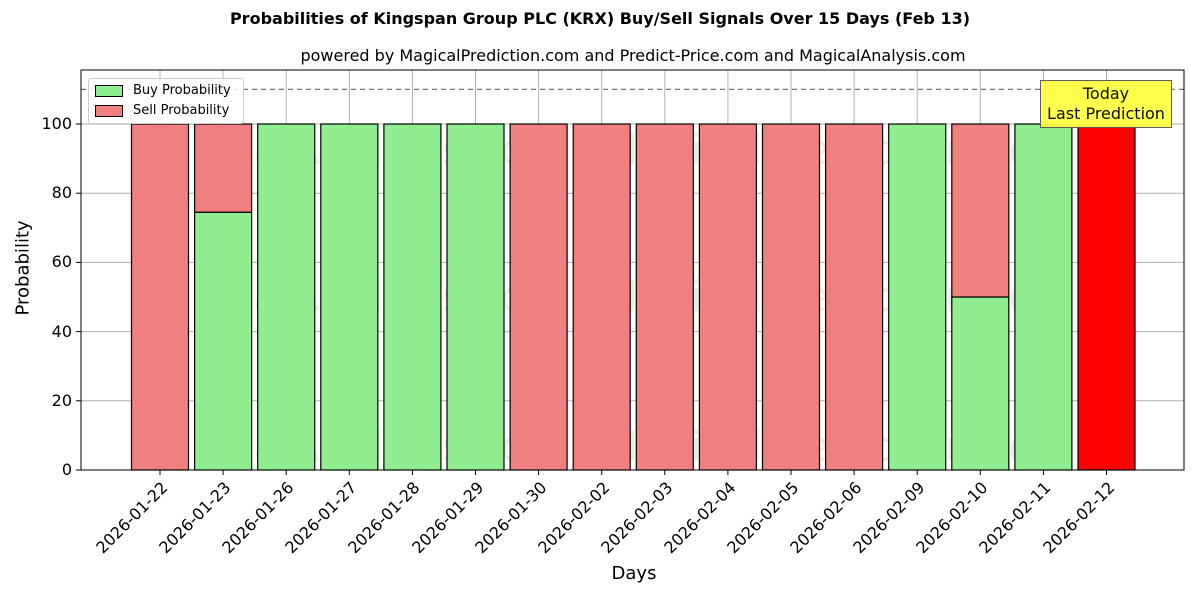  Describe the element at coordinates (61, 193) in the screenshot. I see `y-tick-label: 80` at that location.